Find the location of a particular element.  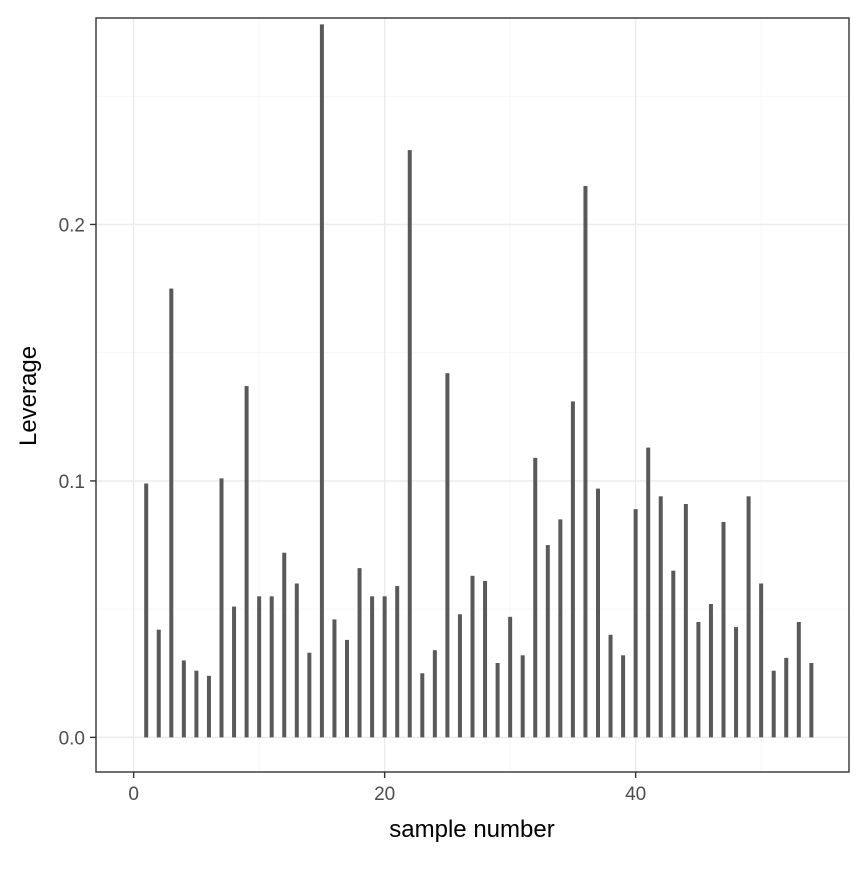

x-tick-label: 40 is located at coordinates (635, 794).